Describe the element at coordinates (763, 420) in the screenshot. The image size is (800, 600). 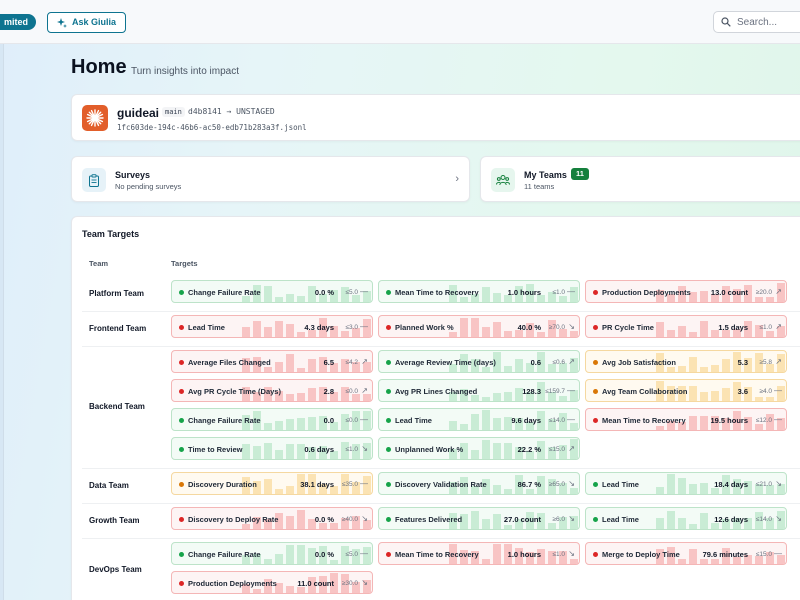
I see `metric-target: ≤12.0` at that location.